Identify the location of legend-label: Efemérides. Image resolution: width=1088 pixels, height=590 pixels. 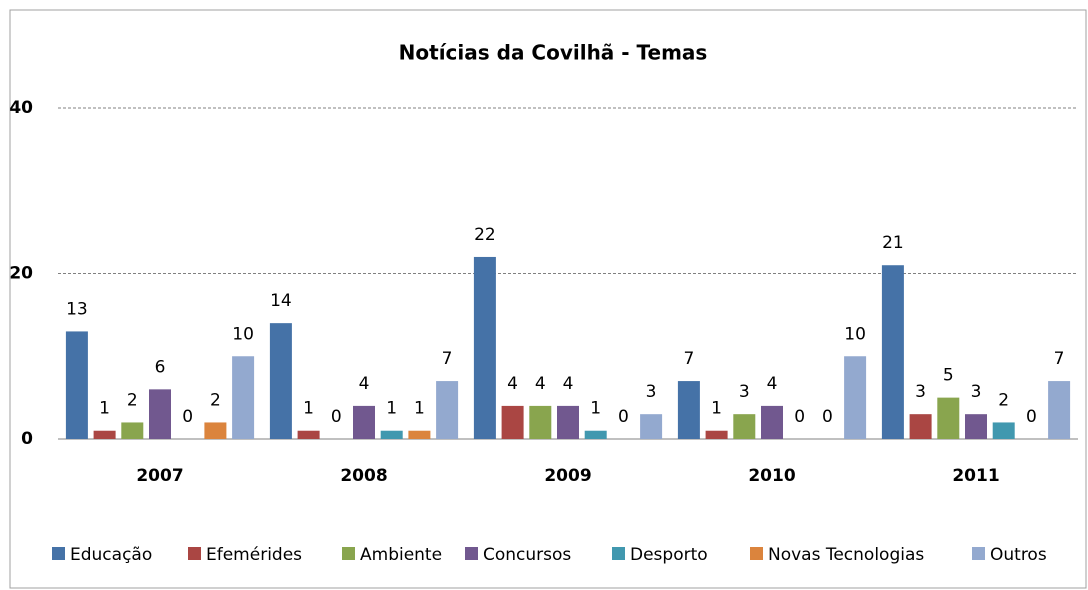
(254, 555).